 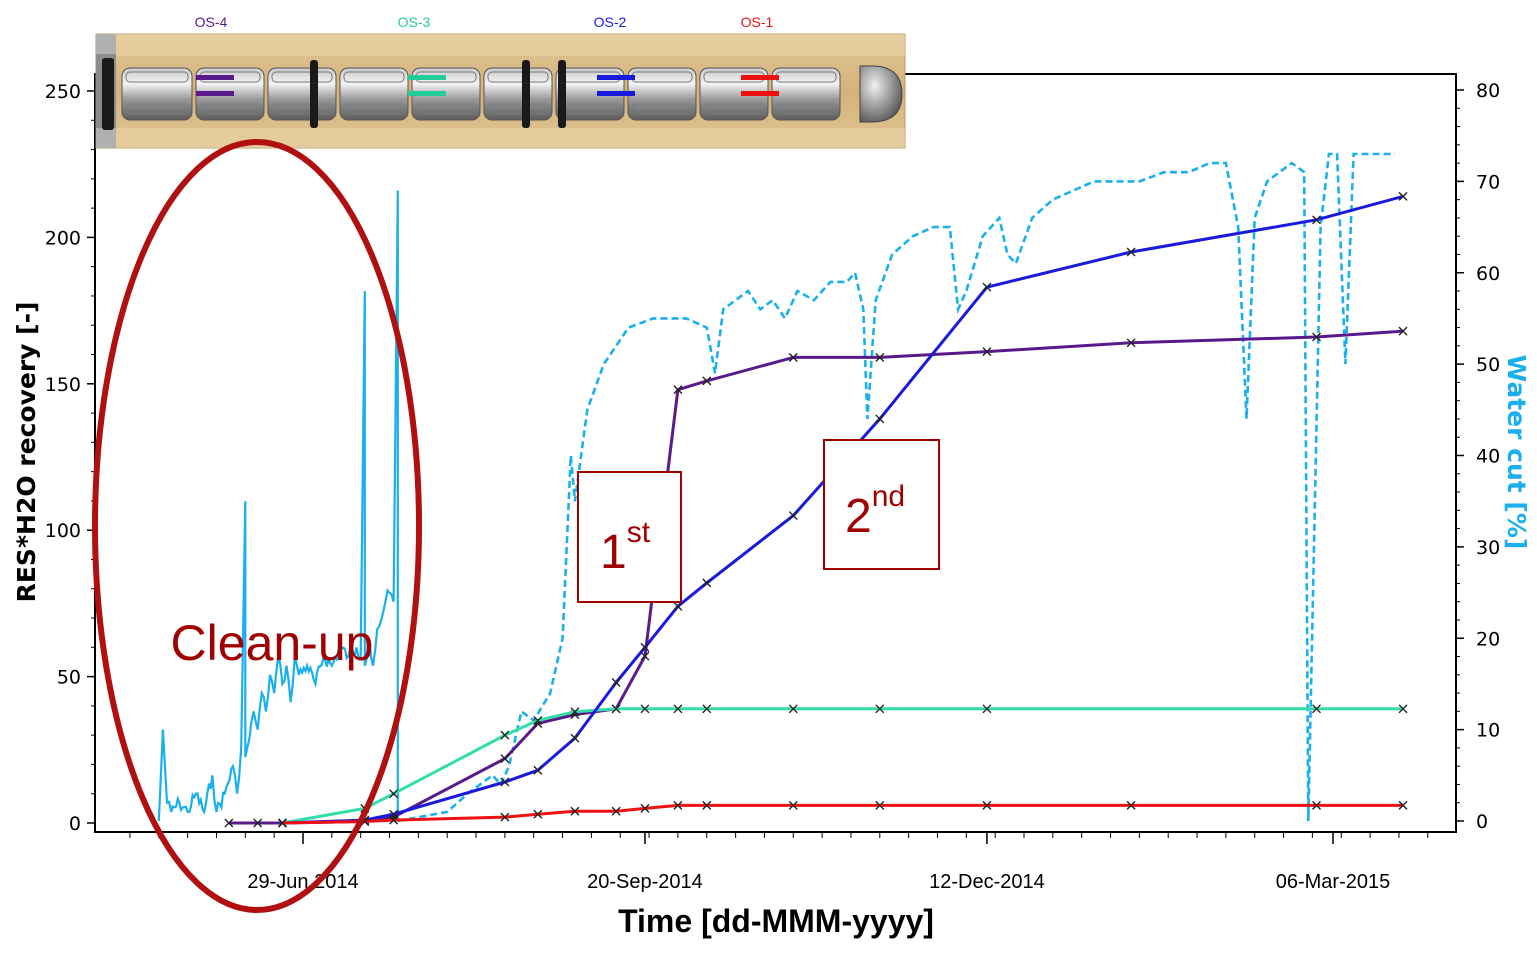 I want to click on well-zone-label-os-3: OS-3, so click(x=414, y=22).